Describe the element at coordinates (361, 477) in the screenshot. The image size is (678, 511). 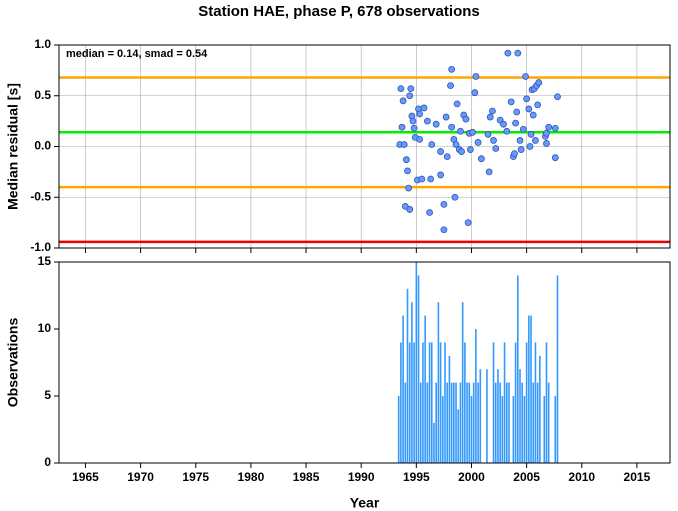
I see `x-tick-label: 1990` at that location.